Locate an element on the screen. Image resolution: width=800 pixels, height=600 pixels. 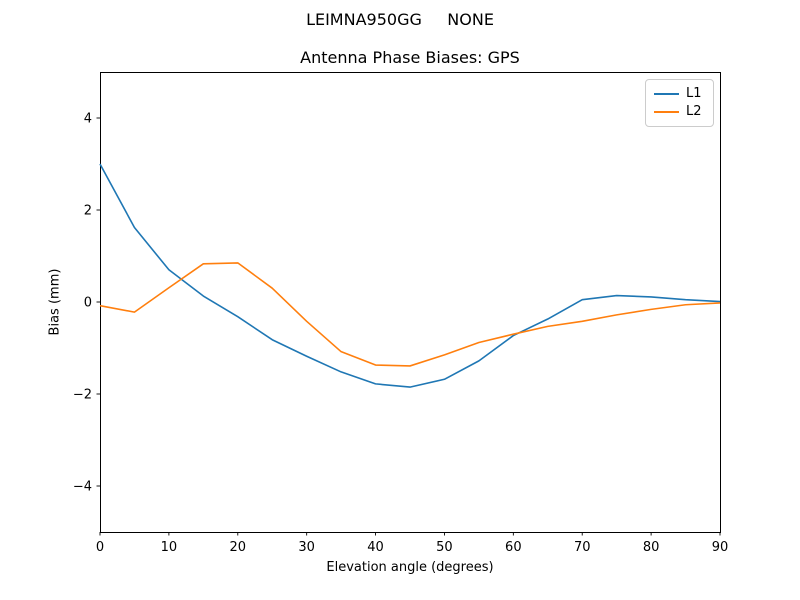
y-tick-label: −2 is located at coordinates (82, 395).